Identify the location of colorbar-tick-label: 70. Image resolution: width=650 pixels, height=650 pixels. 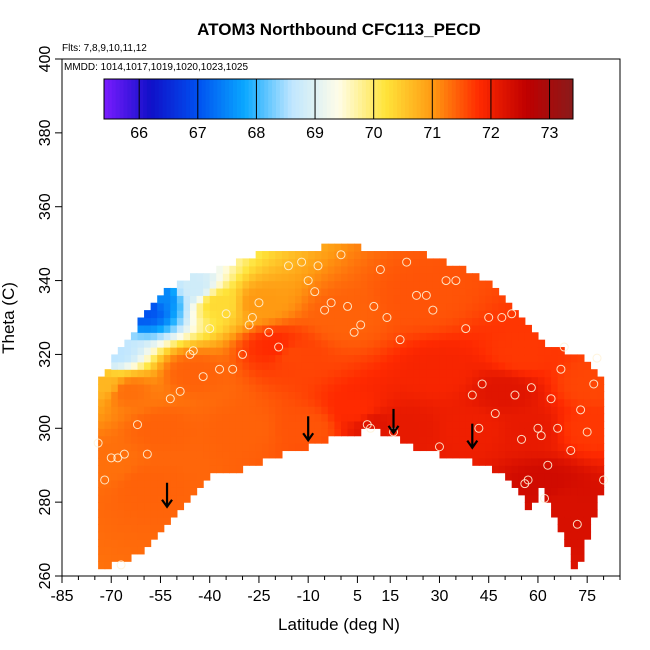
(374, 133).